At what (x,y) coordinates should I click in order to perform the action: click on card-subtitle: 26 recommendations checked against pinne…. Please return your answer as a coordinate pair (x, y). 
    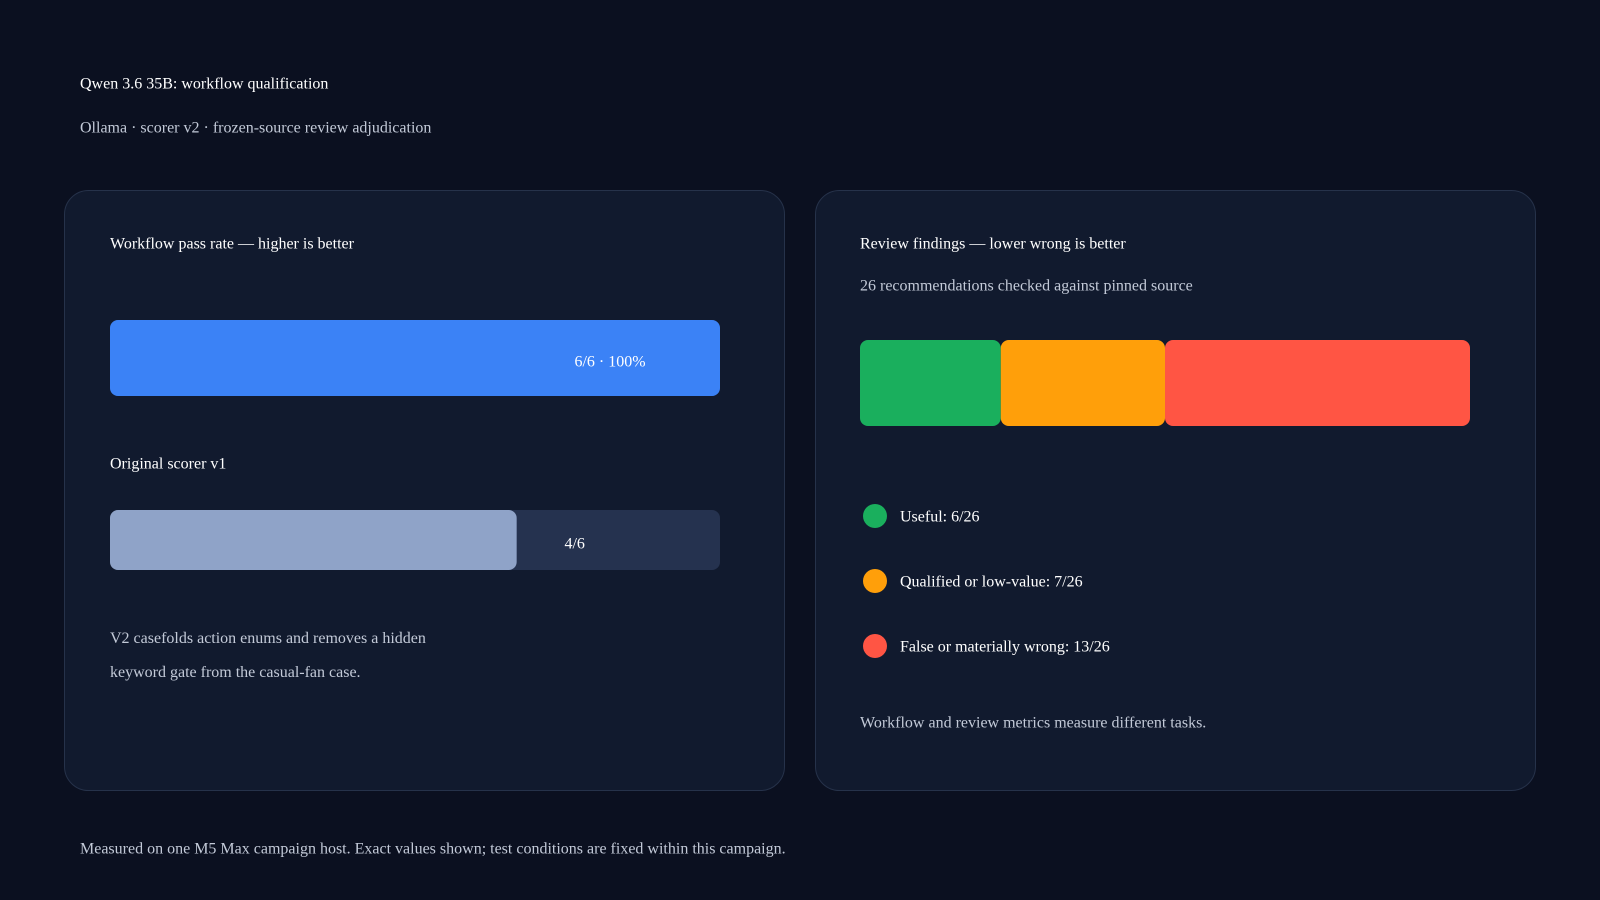
    Looking at the image, I should click on (1026, 286).